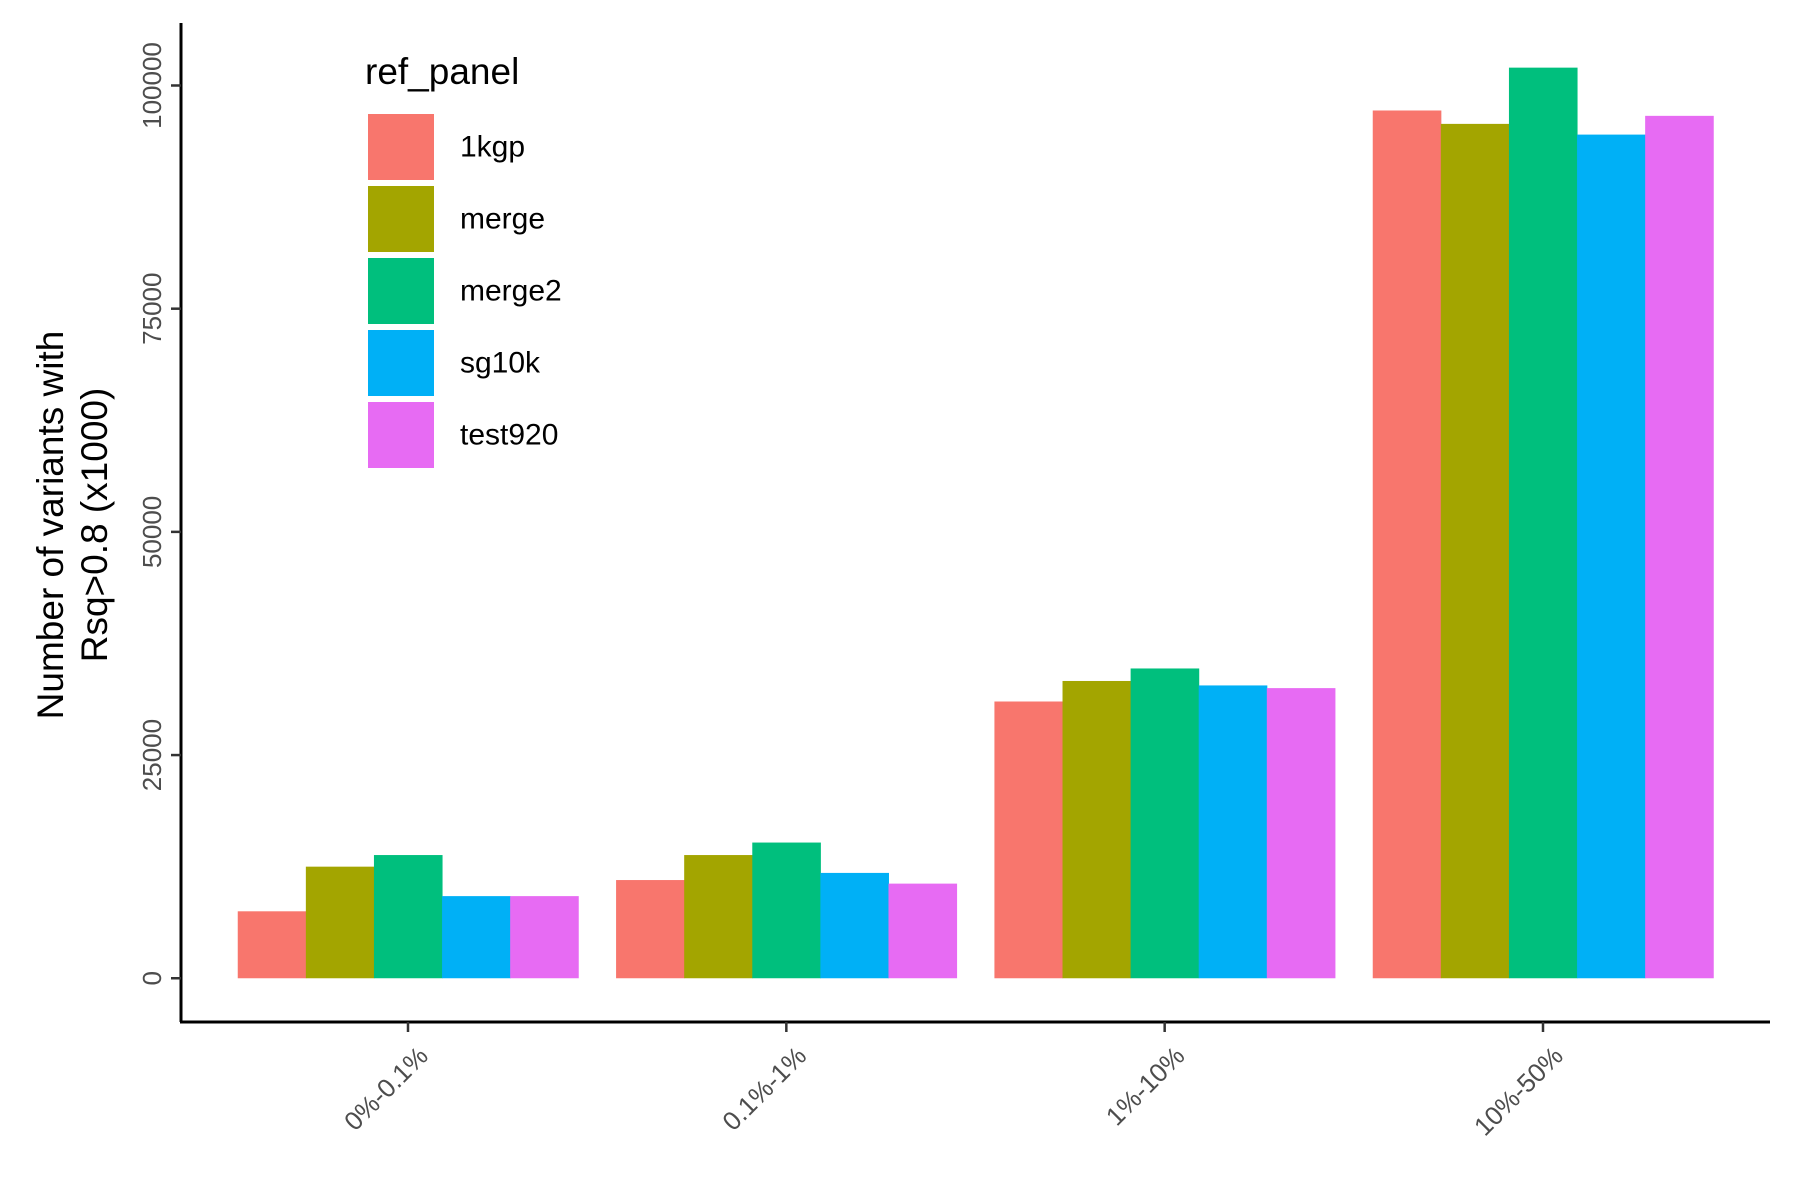  I want to click on x-ticks: 0%-0.1% 0.1%-1% 1%-10% 10%-50%, so click(953, 1082).